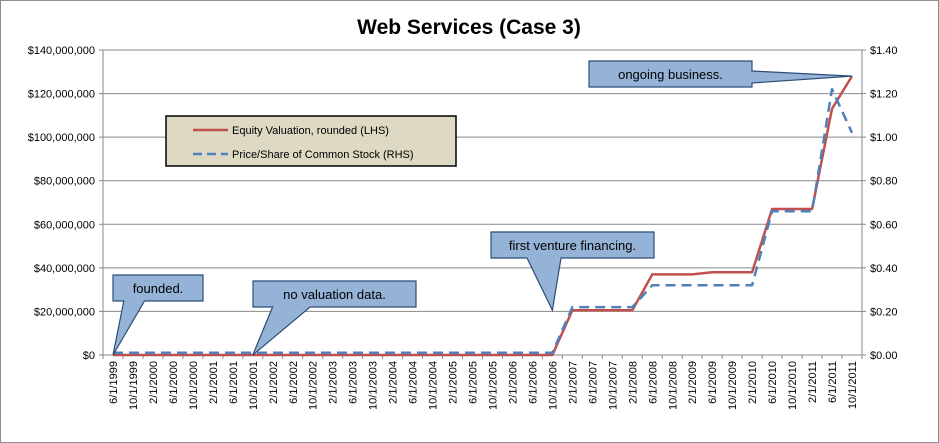 The height and width of the screenshot is (443, 939). I want to click on x-tick-label: 6/1/2006, so click(533, 382).